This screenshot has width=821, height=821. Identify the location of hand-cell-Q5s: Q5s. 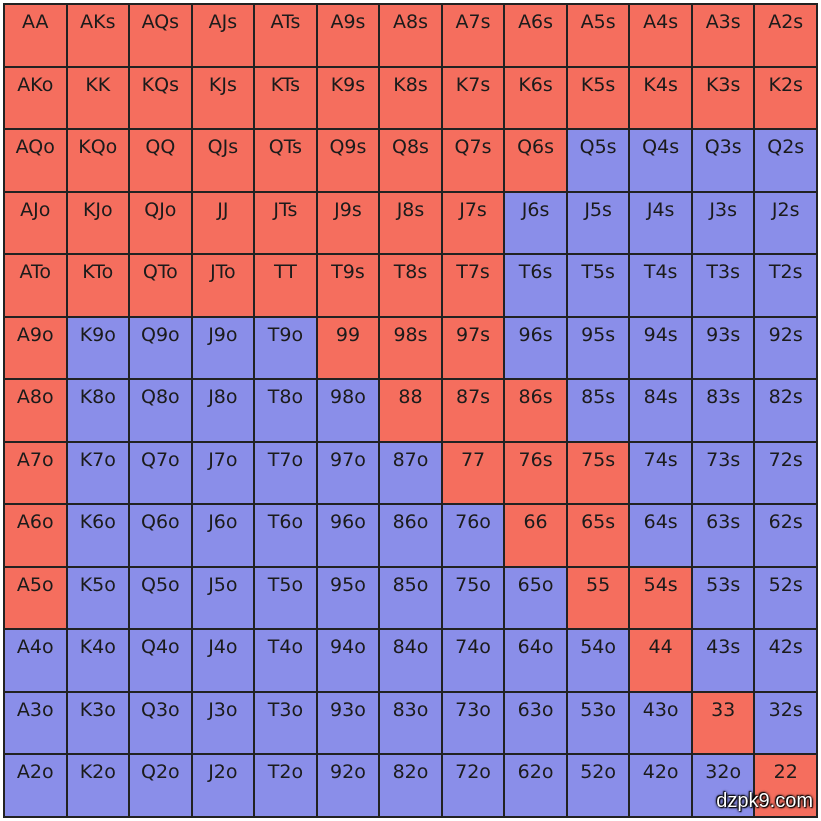
(598, 160).